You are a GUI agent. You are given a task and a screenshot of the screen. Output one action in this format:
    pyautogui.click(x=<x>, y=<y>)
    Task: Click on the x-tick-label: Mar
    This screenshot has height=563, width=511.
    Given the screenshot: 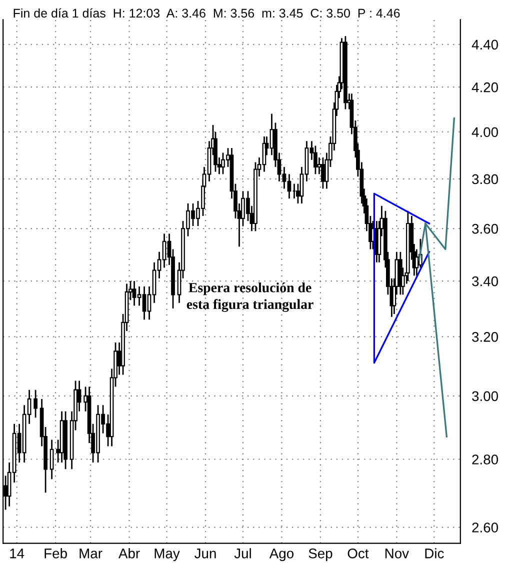 What is the action you would take?
    pyautogui.click(x=91, y=553)
    